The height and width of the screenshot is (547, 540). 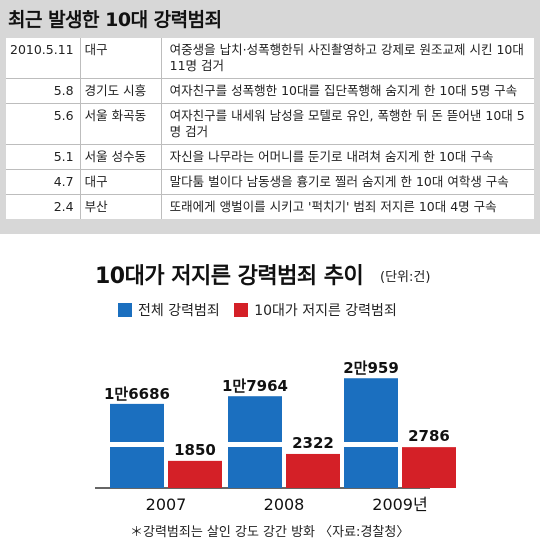 What do you see at coordinates (429, 436) in the screenshot?
I see `data-label-teen: 2786` at bounding box center [429, 436].